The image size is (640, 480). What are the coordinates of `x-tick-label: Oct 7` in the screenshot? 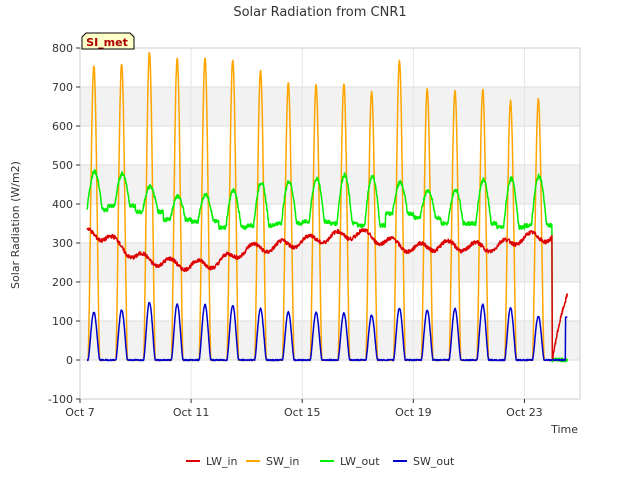 It's located at (80, 412).